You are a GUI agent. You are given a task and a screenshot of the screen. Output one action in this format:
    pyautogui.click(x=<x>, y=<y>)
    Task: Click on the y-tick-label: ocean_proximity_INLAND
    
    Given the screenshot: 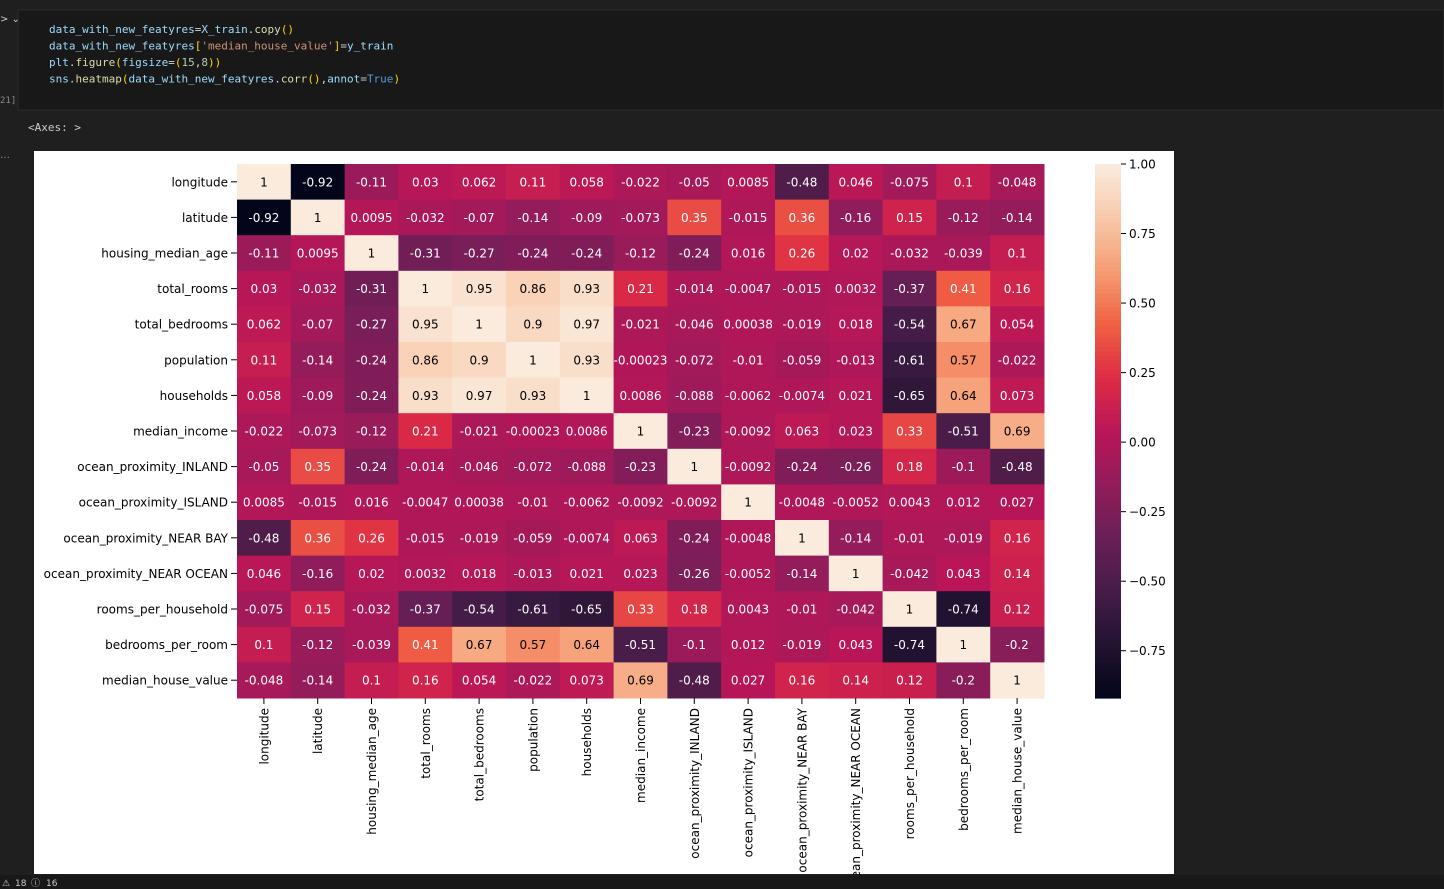 What is the action you would take?
    pyautogui.click(x=152, y=467)
    